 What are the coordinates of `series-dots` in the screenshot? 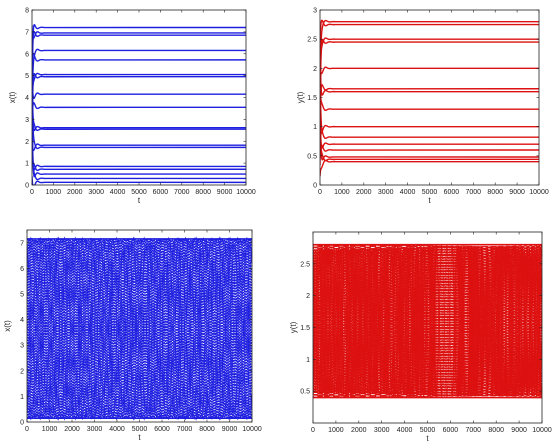 It's located at (427, 321).